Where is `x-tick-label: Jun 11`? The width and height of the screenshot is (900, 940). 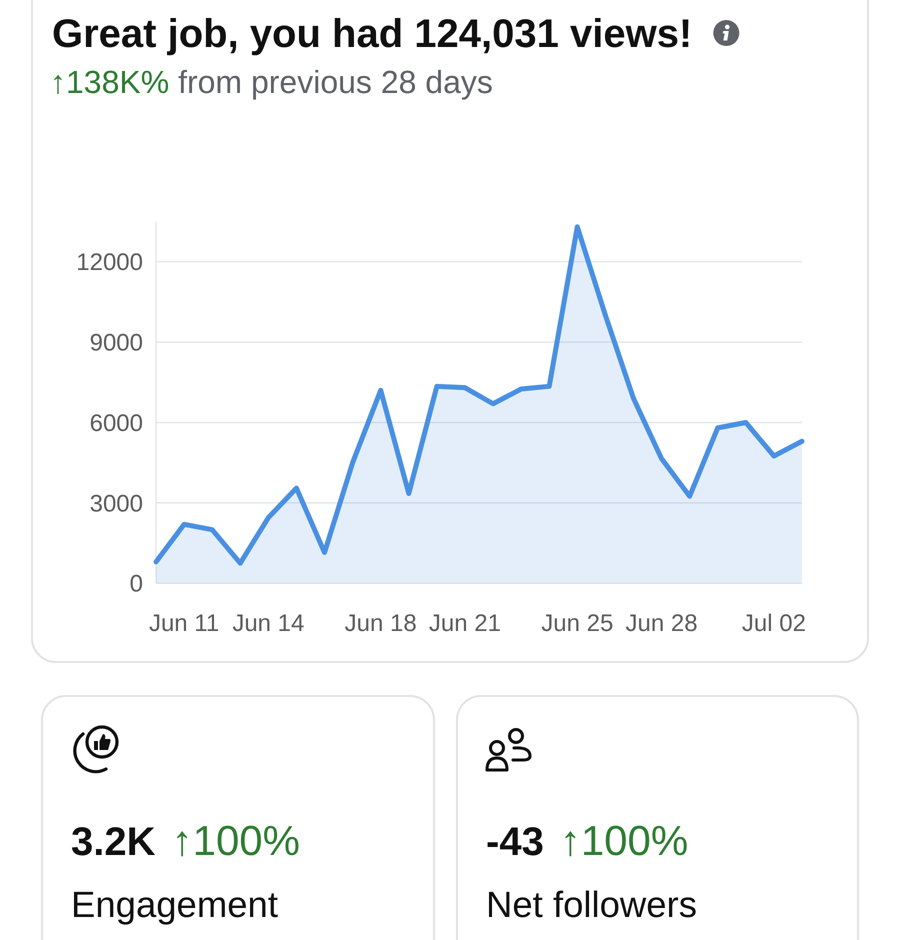 x-tick-label: Jun 11 is located at coordinates (184, 623).